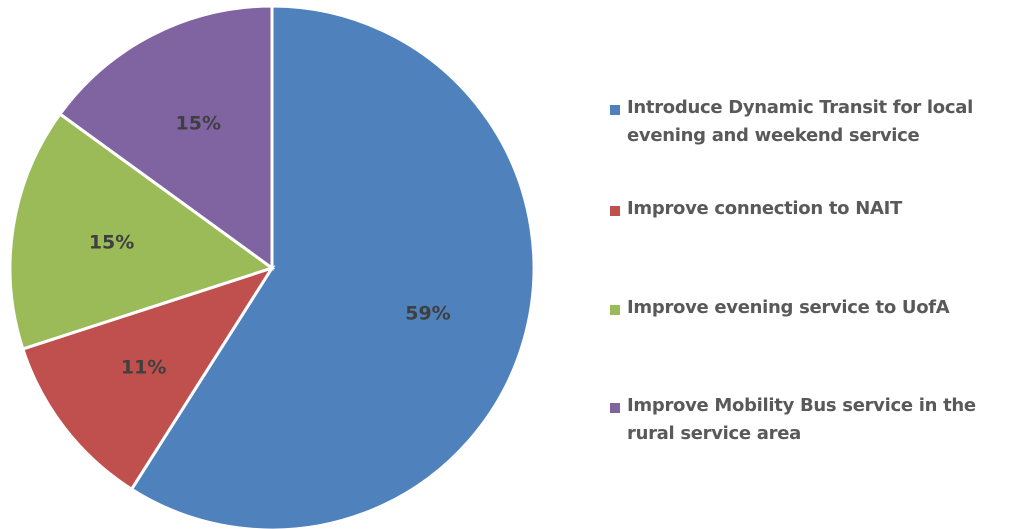  What do you see at coordinates (111, 243) in the screenshot?
I see `data-label-uofa: 15%` at bounding box center [111, 243].